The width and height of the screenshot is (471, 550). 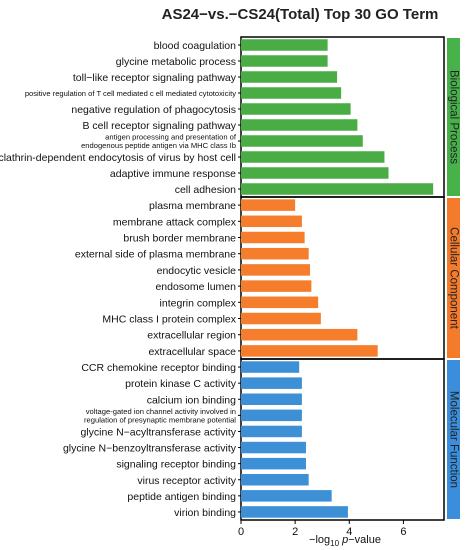 What do you see at coordinates (159, 126) in the screenshot?
I see `category-label: B cell receptor signaling pathway` at bounding box center [159, 126].